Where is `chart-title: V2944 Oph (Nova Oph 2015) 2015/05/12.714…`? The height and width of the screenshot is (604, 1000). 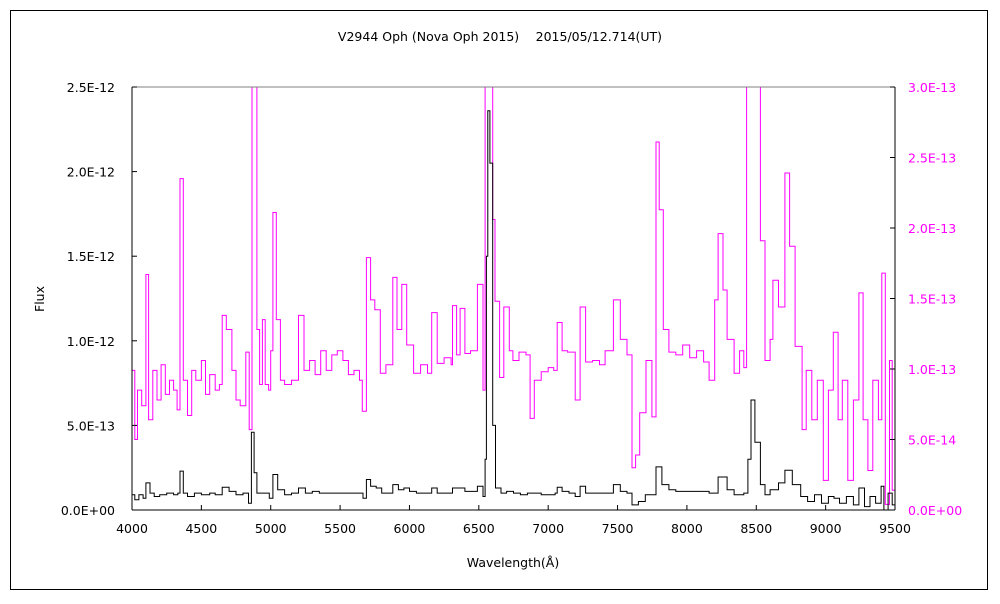 chart-title: V2944 Oph (Nova Oph 2015) 2015/05/12.714… is located at coordinates (500, 36).